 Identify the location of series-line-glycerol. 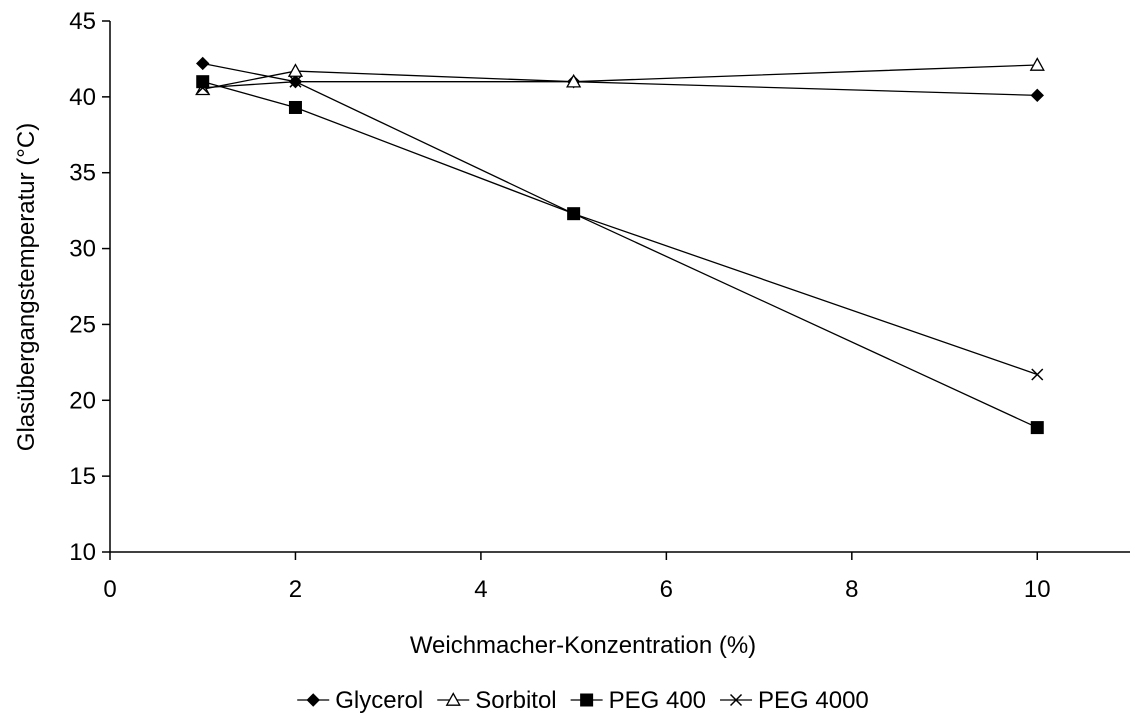
(620, 79).